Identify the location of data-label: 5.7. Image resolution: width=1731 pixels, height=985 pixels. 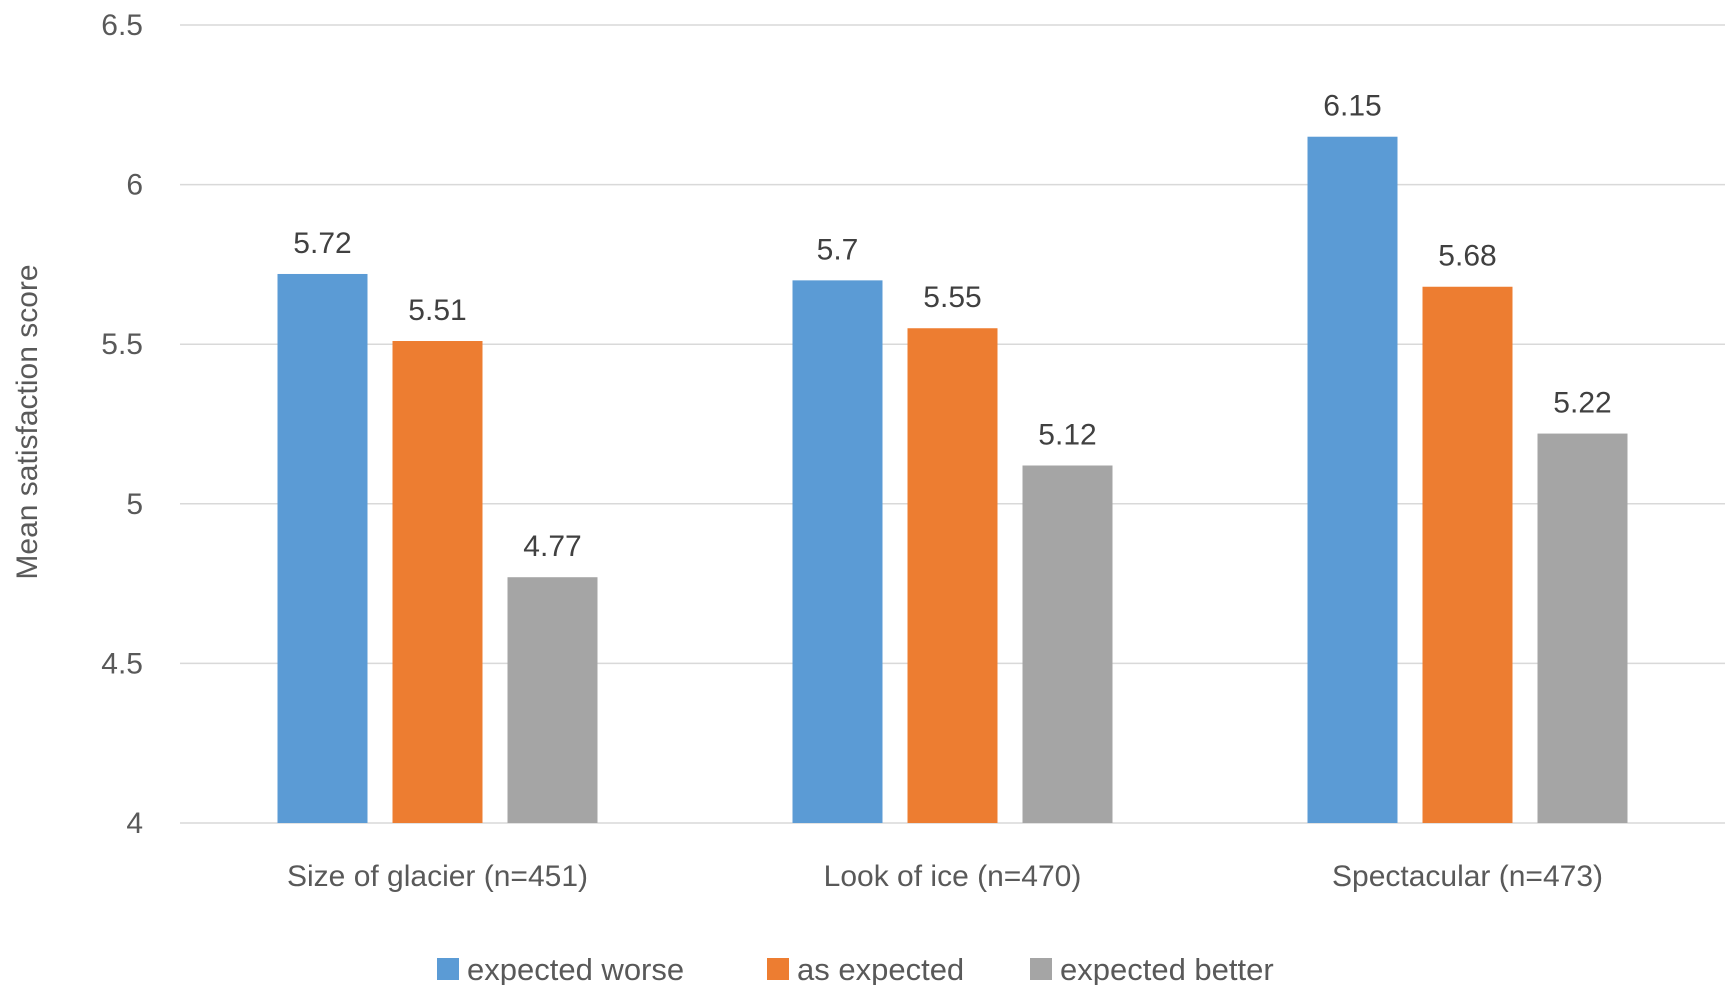
(838, 249).